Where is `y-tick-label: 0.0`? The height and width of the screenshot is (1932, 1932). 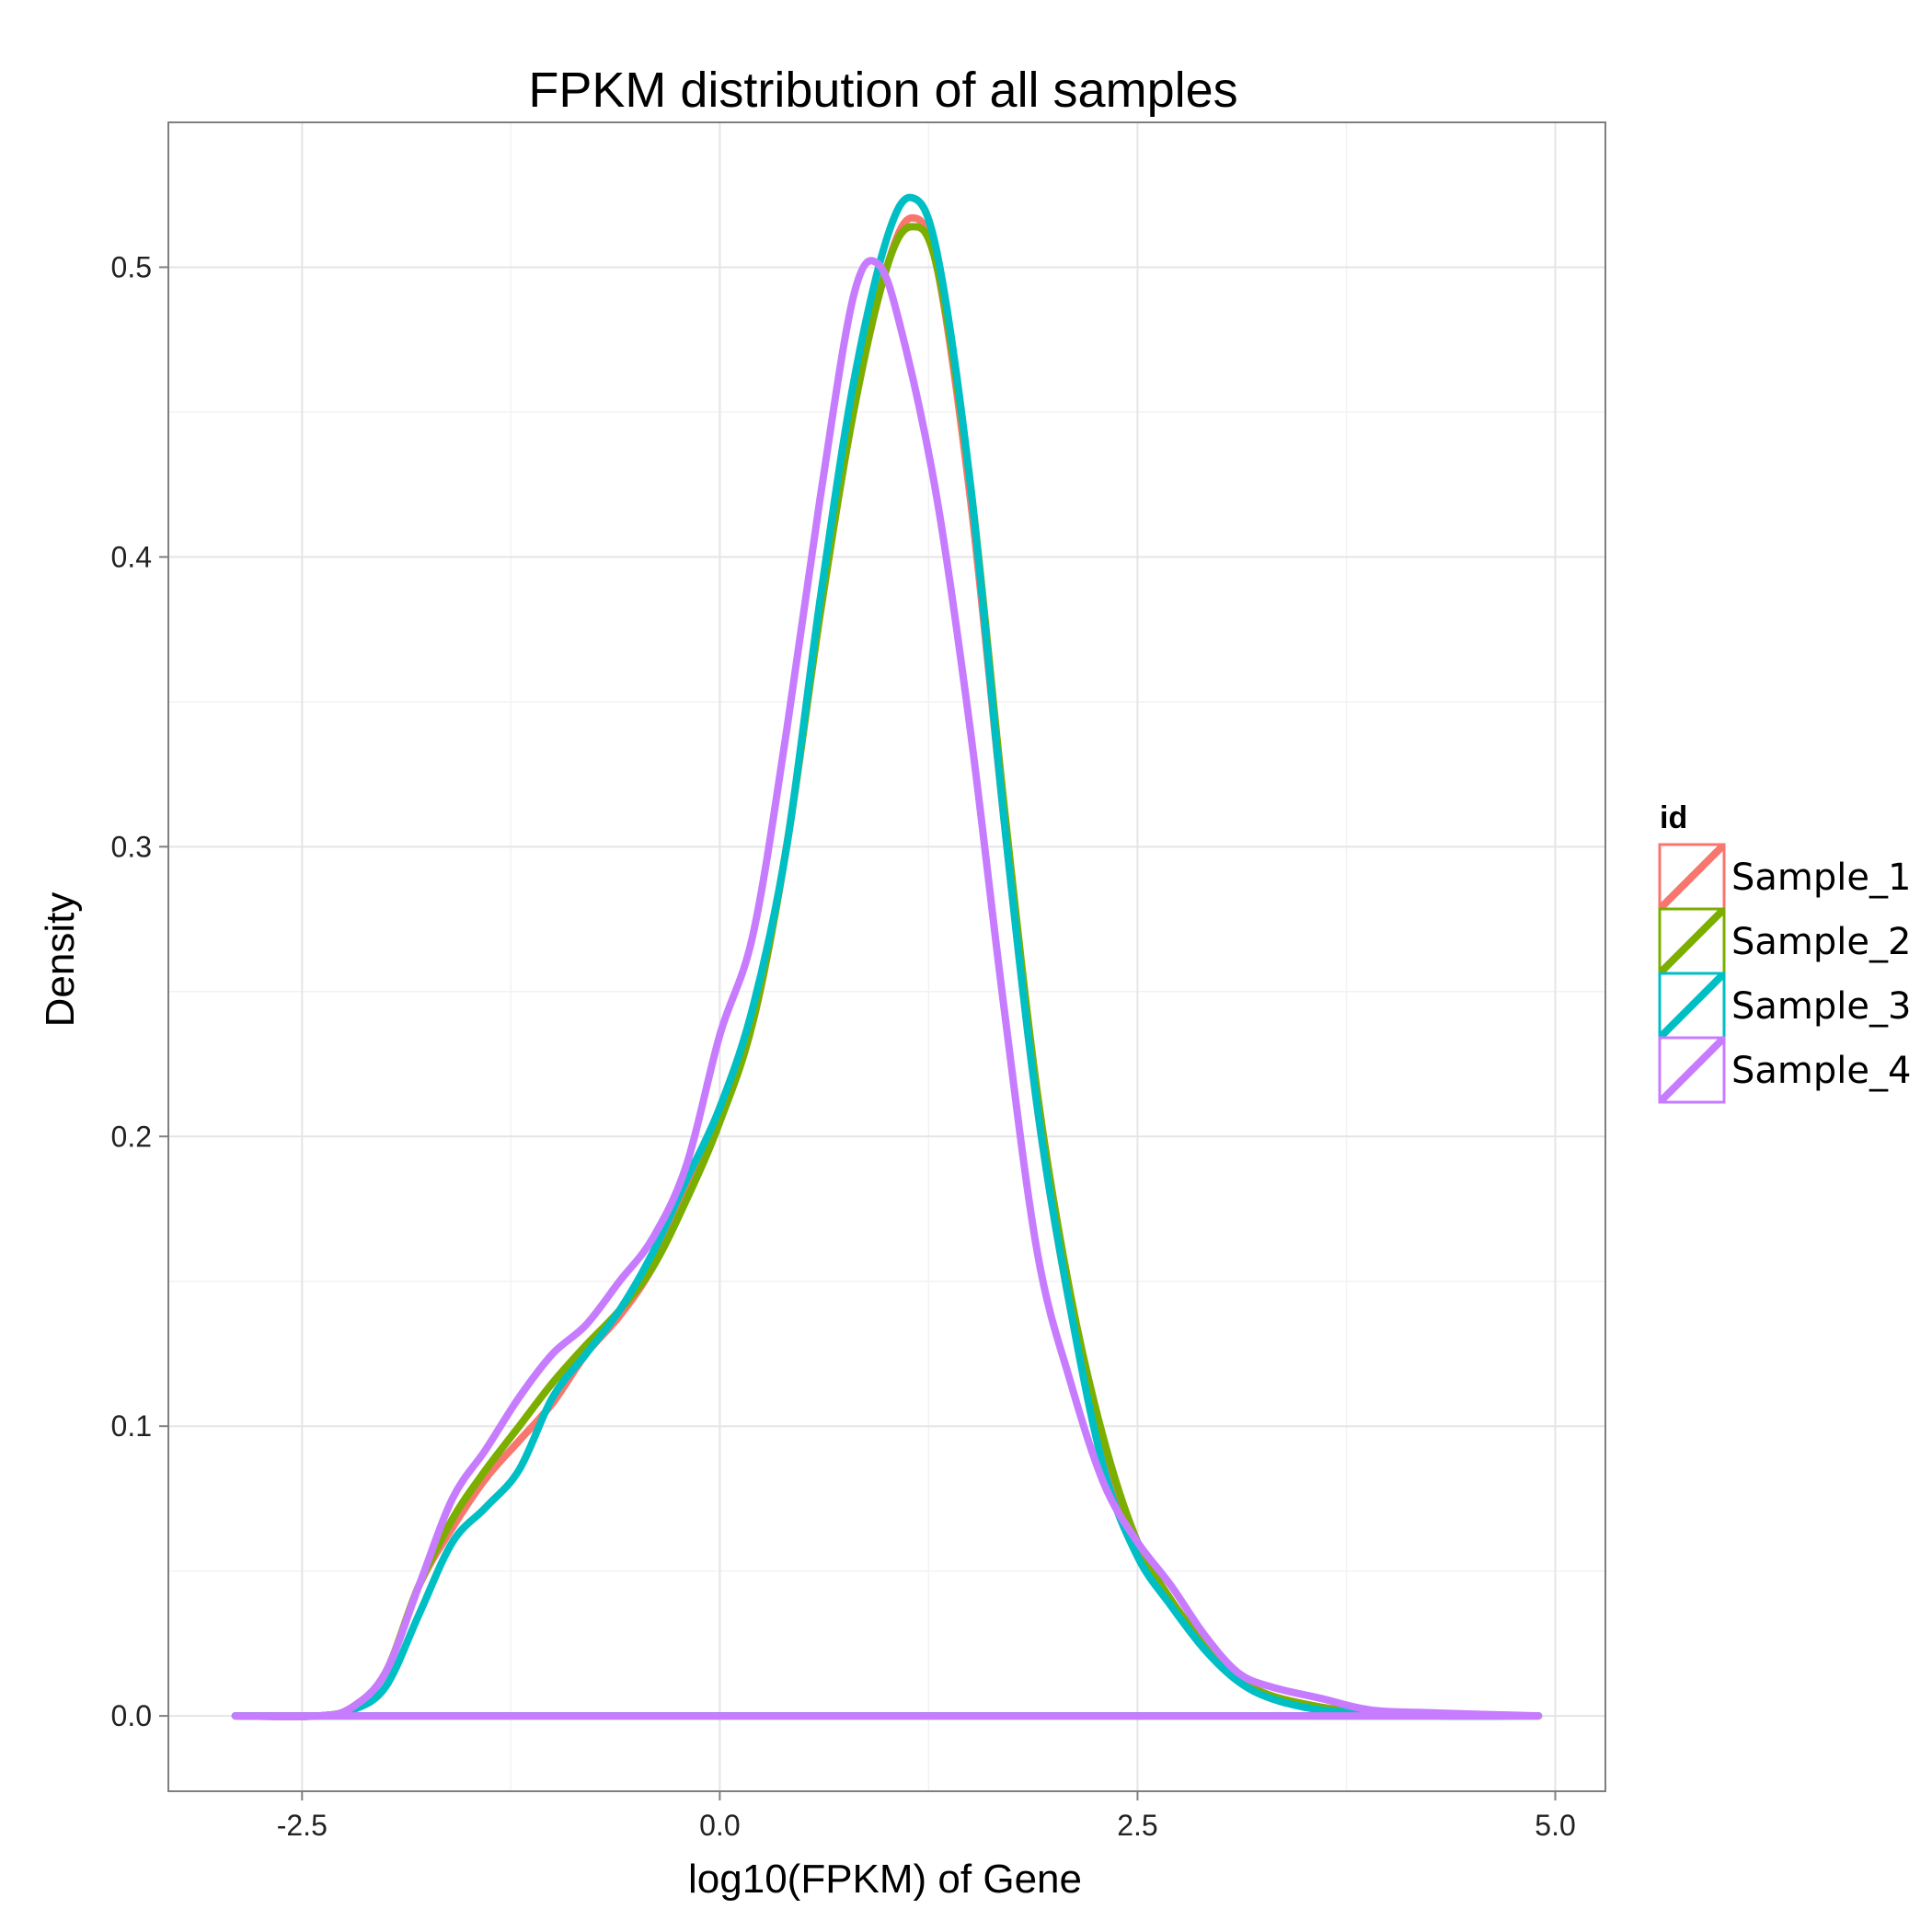 y-tick-label: 0.0 is located at coordinates (131, 1715).